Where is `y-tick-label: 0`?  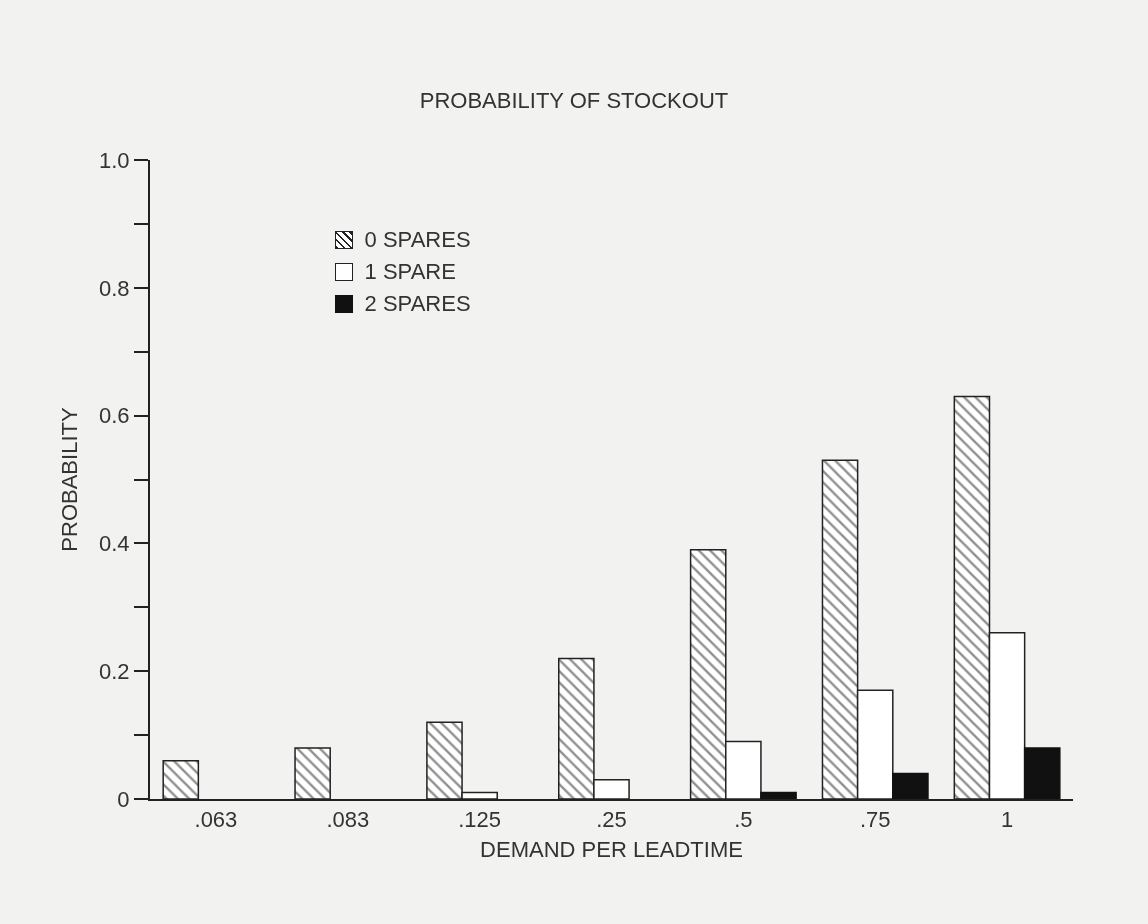 y-tick-label: 0 is located at coordinates (123, 799).